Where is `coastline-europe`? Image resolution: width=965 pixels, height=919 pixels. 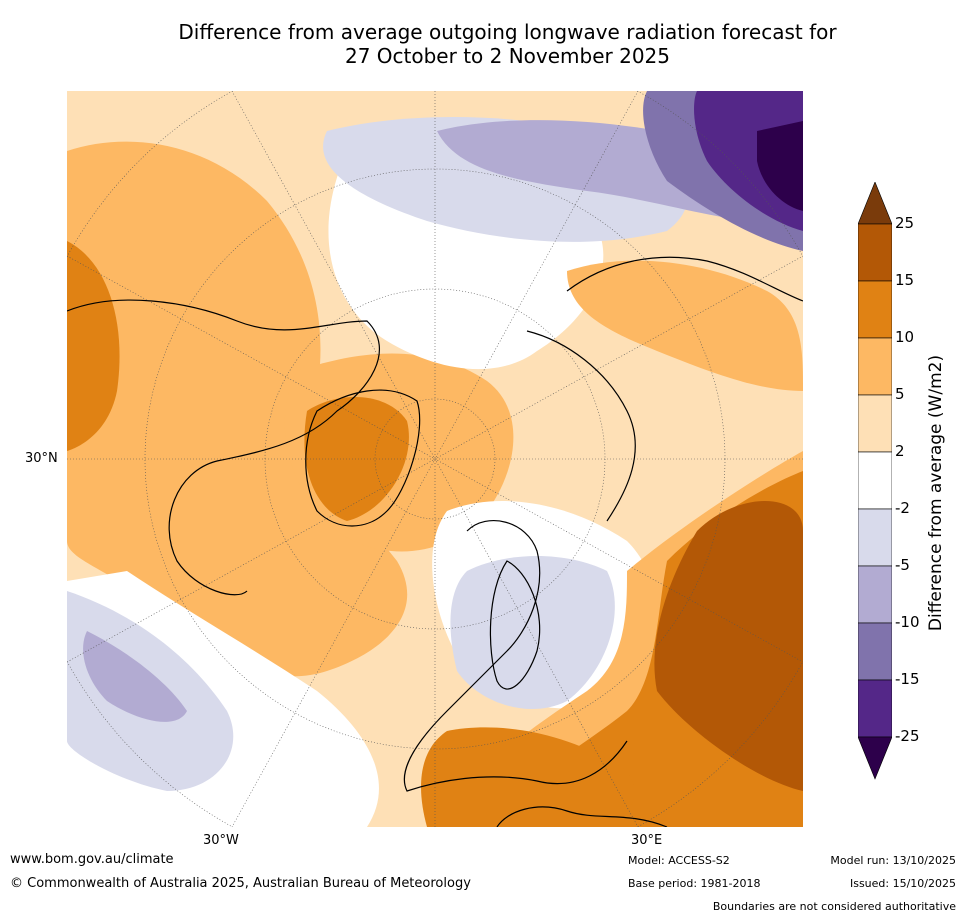
coastline-europe is located at coordinates (515, 656).